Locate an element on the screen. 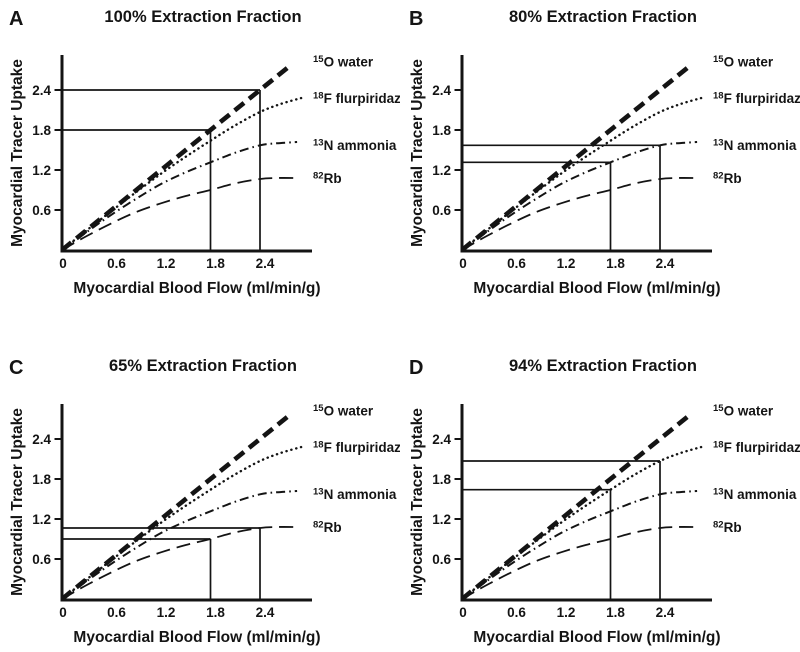 Image resolution: width=800 pixels, height=652 pixels. panel-letter: A is located at coordinates (16, 19).